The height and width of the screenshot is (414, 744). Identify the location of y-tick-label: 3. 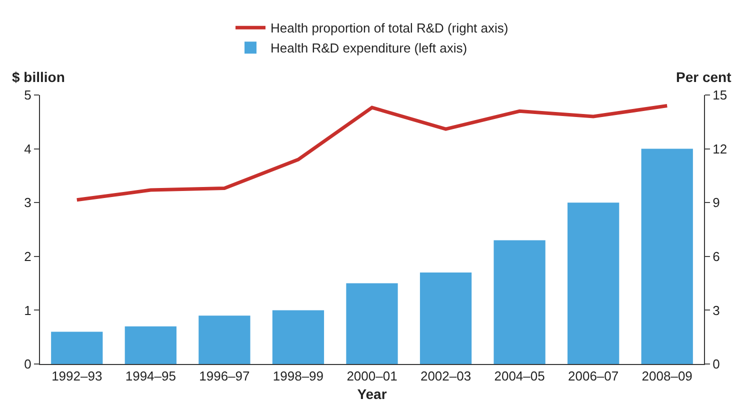
(28, 202).